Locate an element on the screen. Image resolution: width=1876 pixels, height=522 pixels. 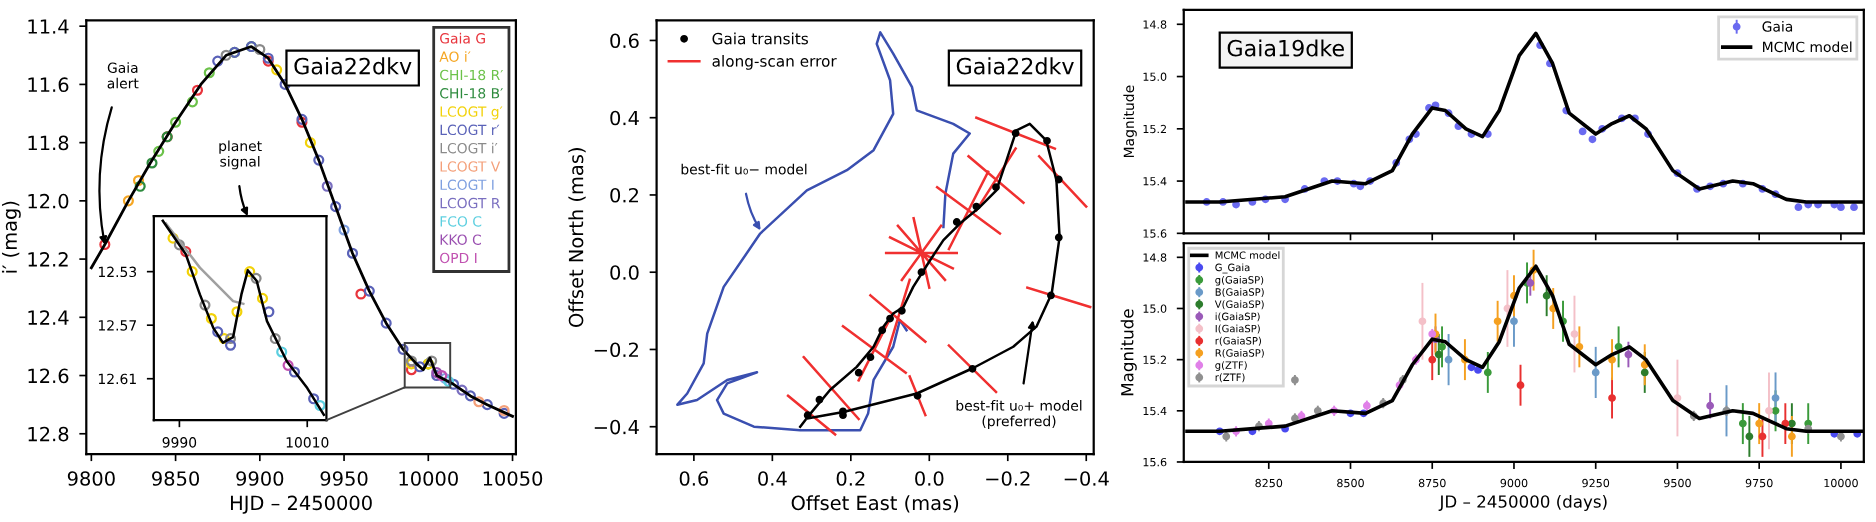
y-tick-label: −0.4 is located at coordinates (616, 427).